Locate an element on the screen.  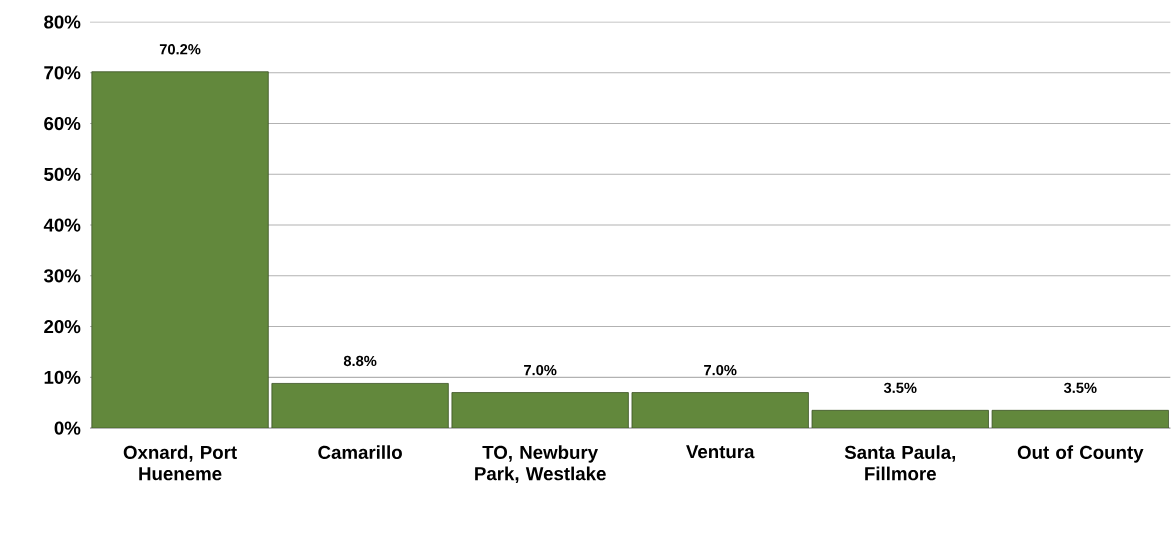
y-tick-label: 0% is located at coordinates (67, 428).